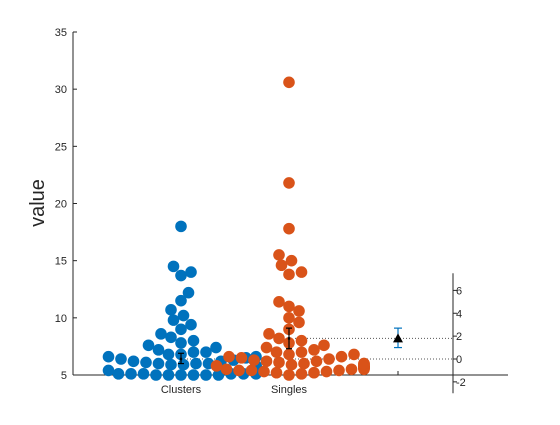  I want to click on diff-tick-label: 2, so click(459, 337).